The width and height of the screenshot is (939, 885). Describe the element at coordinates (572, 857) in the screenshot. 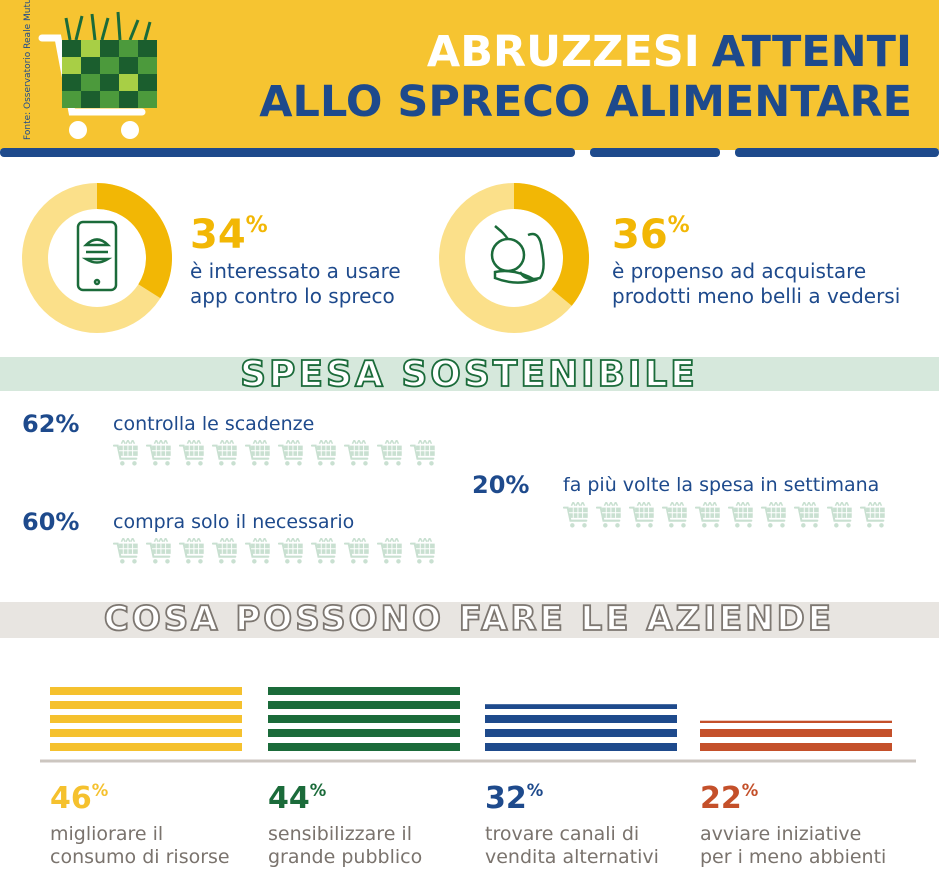

I see `item-text: vendita alternativi` at that location.